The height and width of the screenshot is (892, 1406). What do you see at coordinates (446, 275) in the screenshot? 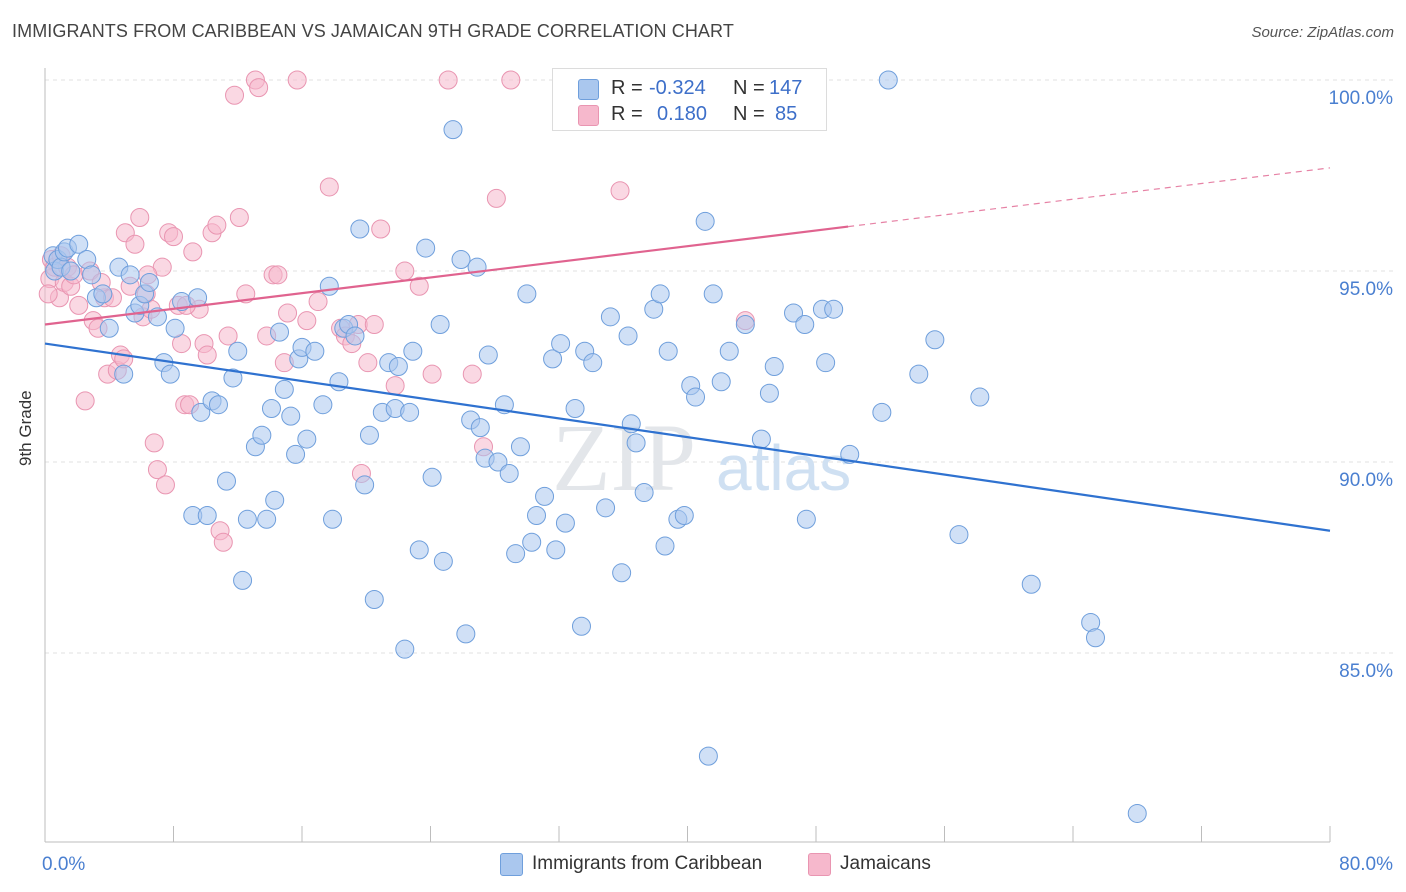
I see `trend-line-jamaicans` at bounding box center [446, 275].